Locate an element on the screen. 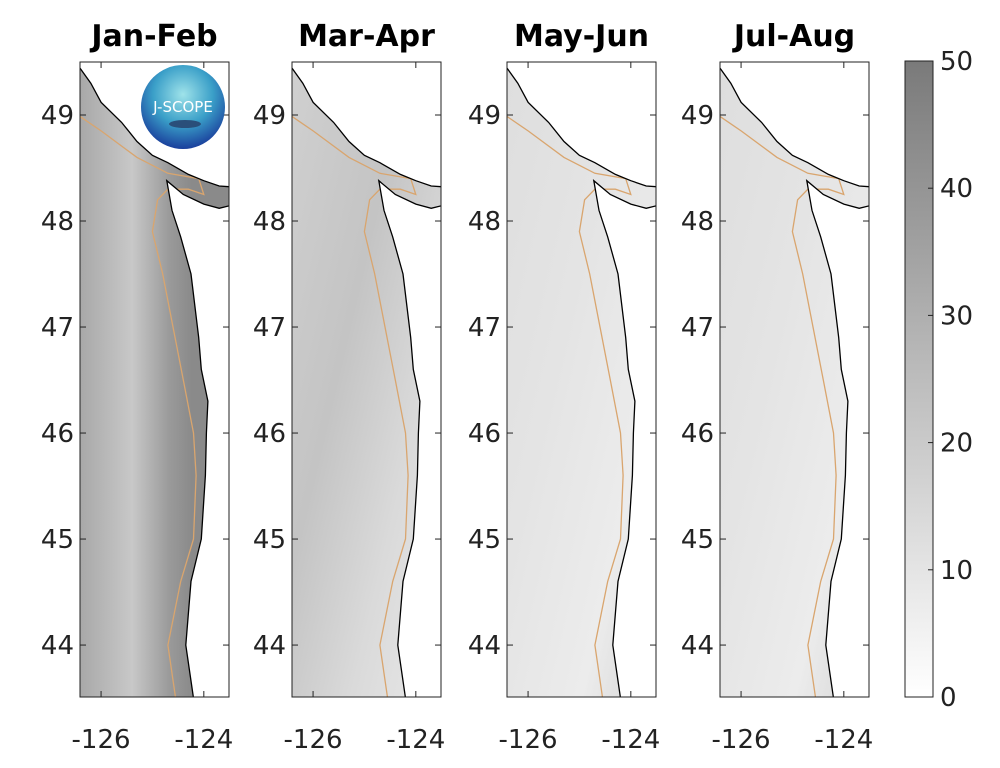 This screenshot has width=1000, height=768. logo-text: J-SCOPE is located at coordinates (182, 107).